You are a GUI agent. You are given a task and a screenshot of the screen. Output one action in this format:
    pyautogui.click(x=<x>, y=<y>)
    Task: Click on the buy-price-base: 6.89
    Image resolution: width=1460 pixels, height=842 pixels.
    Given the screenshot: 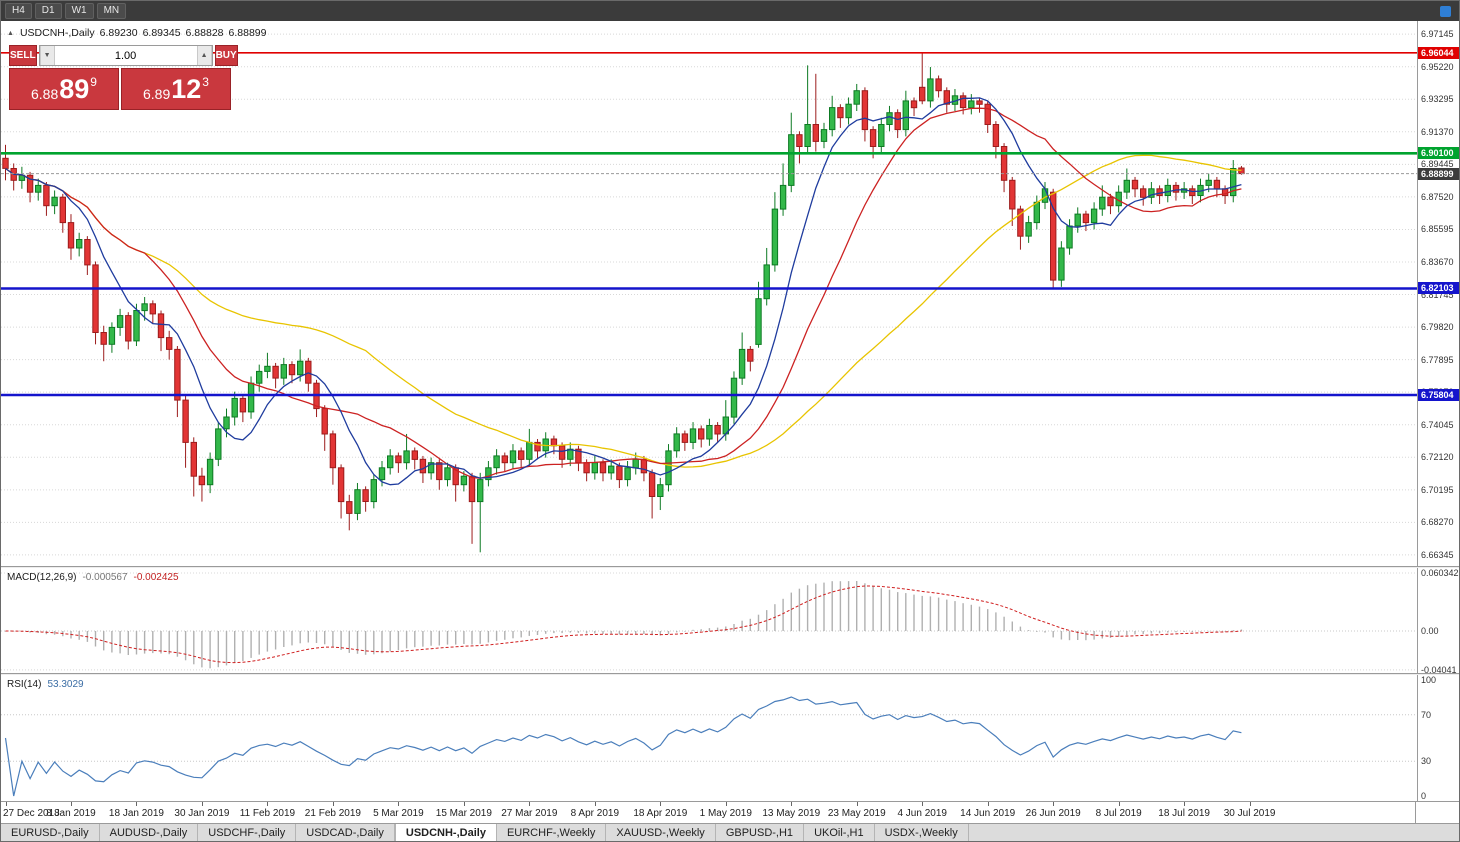 What is the action you would take?
    pyautogui.click(x=157, y=93)
    